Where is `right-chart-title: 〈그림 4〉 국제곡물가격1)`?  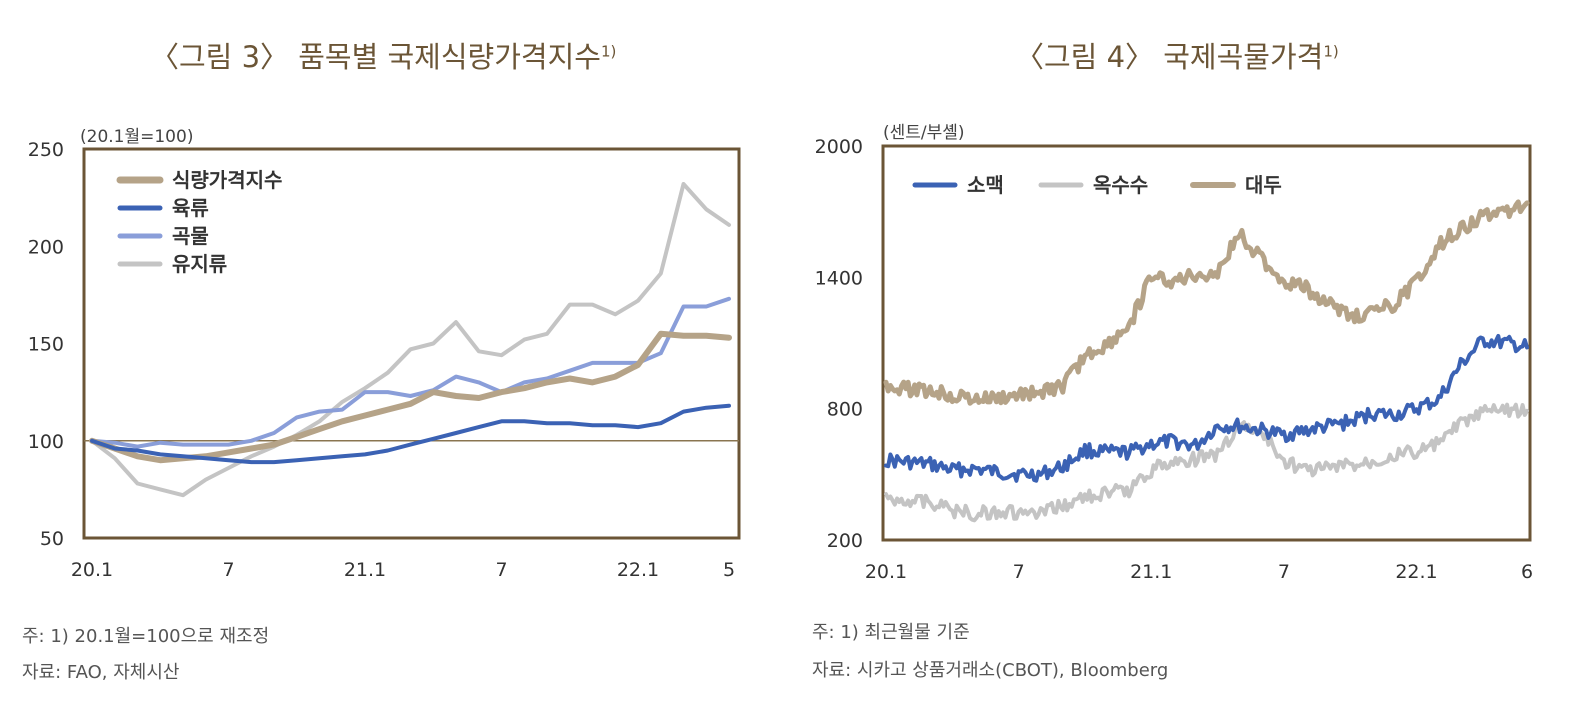
right-chart-title: 〈그림 4〉 국제곡물가격1) is located at coordinates (1177, 55).